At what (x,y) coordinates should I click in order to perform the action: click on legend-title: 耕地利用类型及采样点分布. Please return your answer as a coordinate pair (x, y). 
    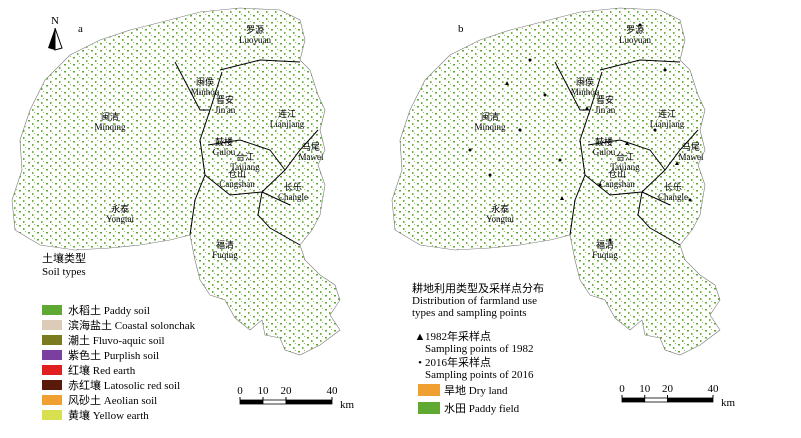
    Looking at the image, I should click on (478, 288).